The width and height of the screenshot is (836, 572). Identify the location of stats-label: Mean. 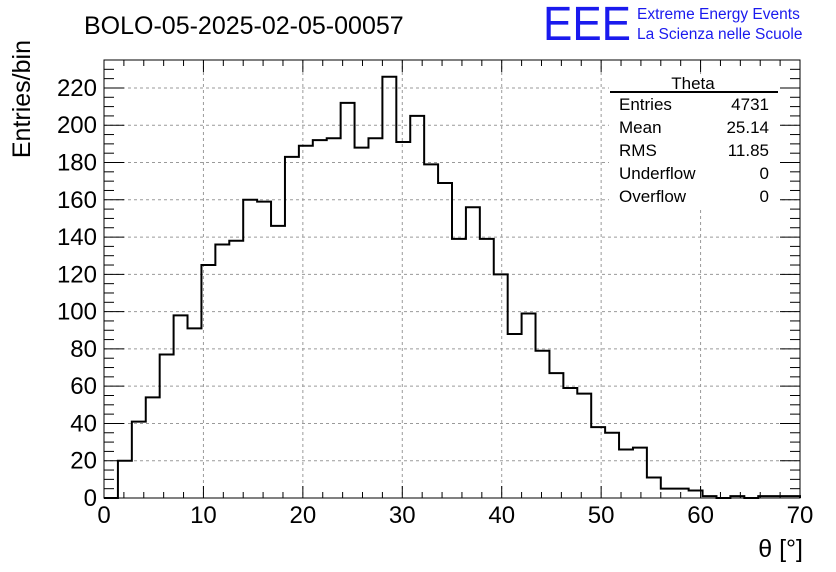
(640, 127).